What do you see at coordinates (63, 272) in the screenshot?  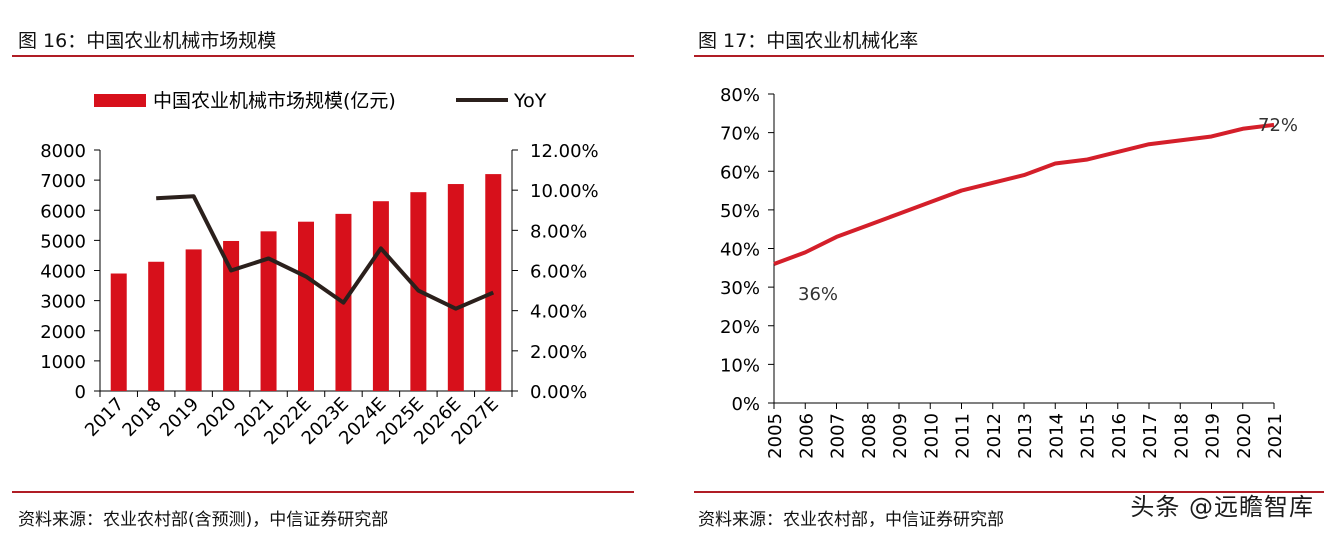 I see `left-y-tick-label: 4000` at bounding box center [63, 272].